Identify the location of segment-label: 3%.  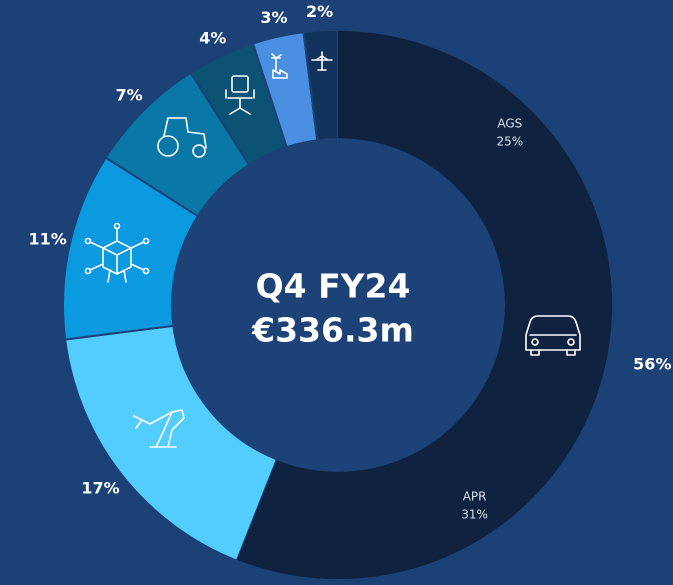
(273, 17).